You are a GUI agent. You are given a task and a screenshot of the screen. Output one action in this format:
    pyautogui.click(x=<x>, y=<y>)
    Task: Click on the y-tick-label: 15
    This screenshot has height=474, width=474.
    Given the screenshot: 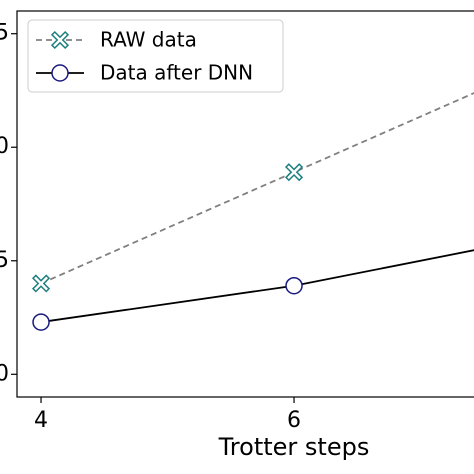 What is the action you would take?
    pyautogui.click(x=4, y=33)
    